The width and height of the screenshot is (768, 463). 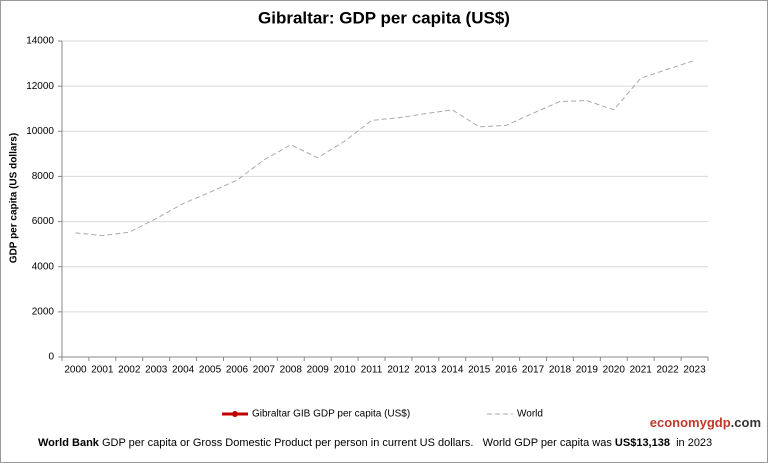 What do you see at coordinates (43, 176) in the screenshot?
I see `y-tick-label: 8000` at bounding box center [43, 176].